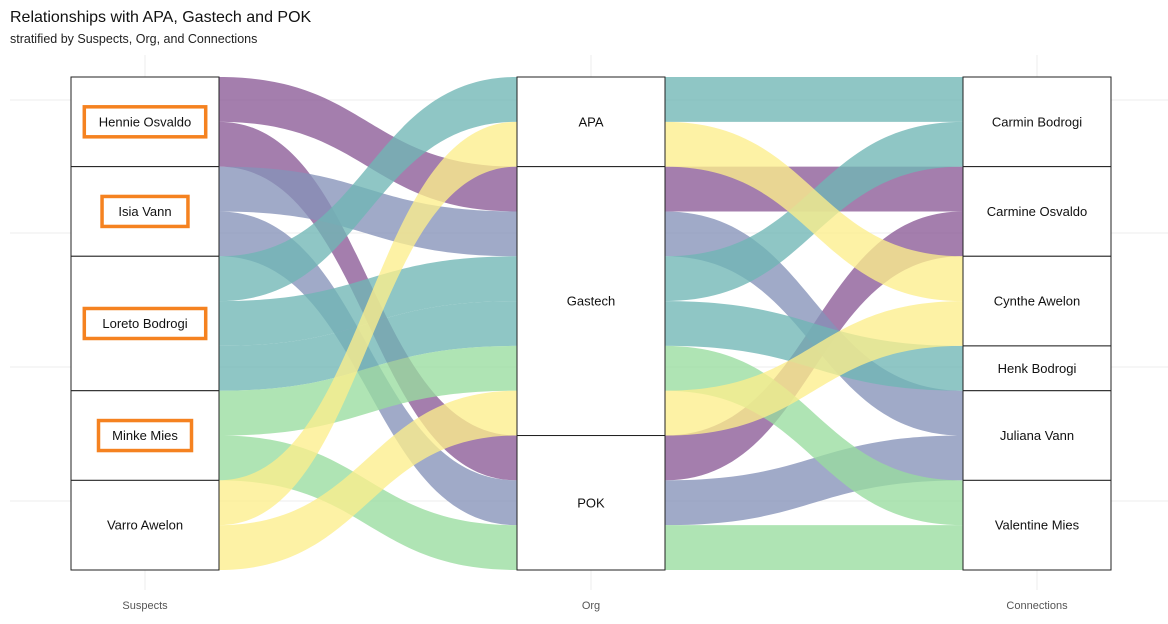 Image resolution: width=1168 pixels, height=624 pixels. I want to click on stratum-label-varro-awelon: Varro Awelon, so click(145, 525).